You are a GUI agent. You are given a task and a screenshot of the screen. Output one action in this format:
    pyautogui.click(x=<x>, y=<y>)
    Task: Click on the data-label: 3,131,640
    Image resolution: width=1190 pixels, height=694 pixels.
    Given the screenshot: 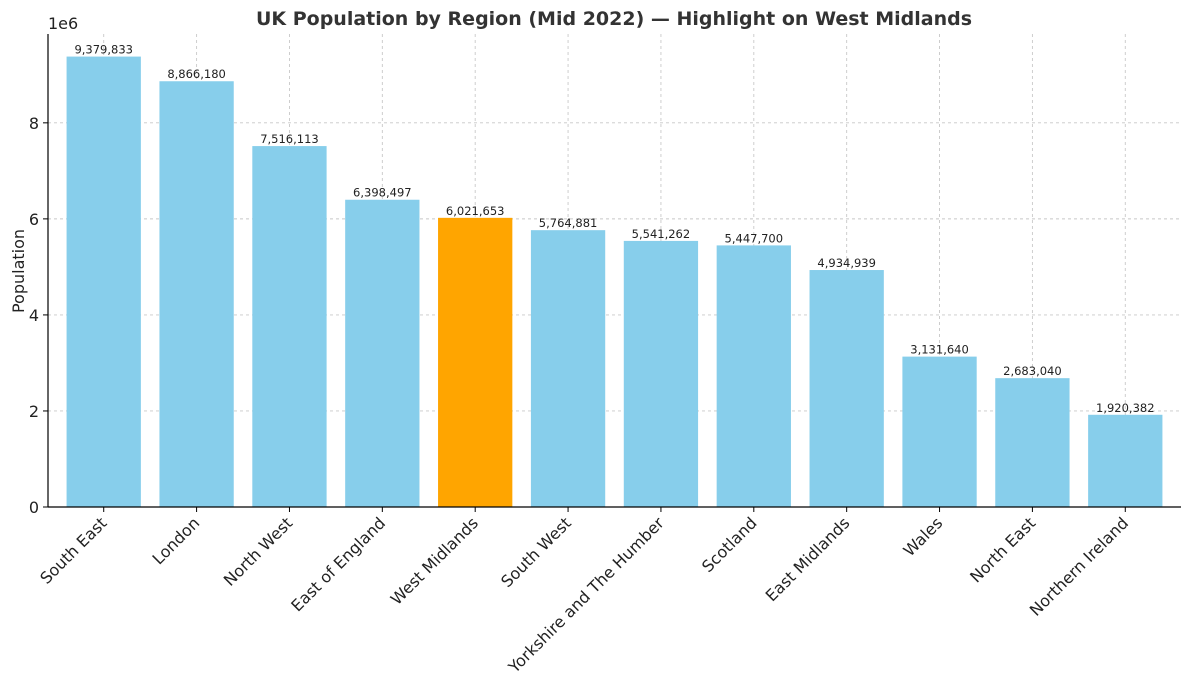 What is the action you would take?
    pyautogui.click(x=939, y=350)
    